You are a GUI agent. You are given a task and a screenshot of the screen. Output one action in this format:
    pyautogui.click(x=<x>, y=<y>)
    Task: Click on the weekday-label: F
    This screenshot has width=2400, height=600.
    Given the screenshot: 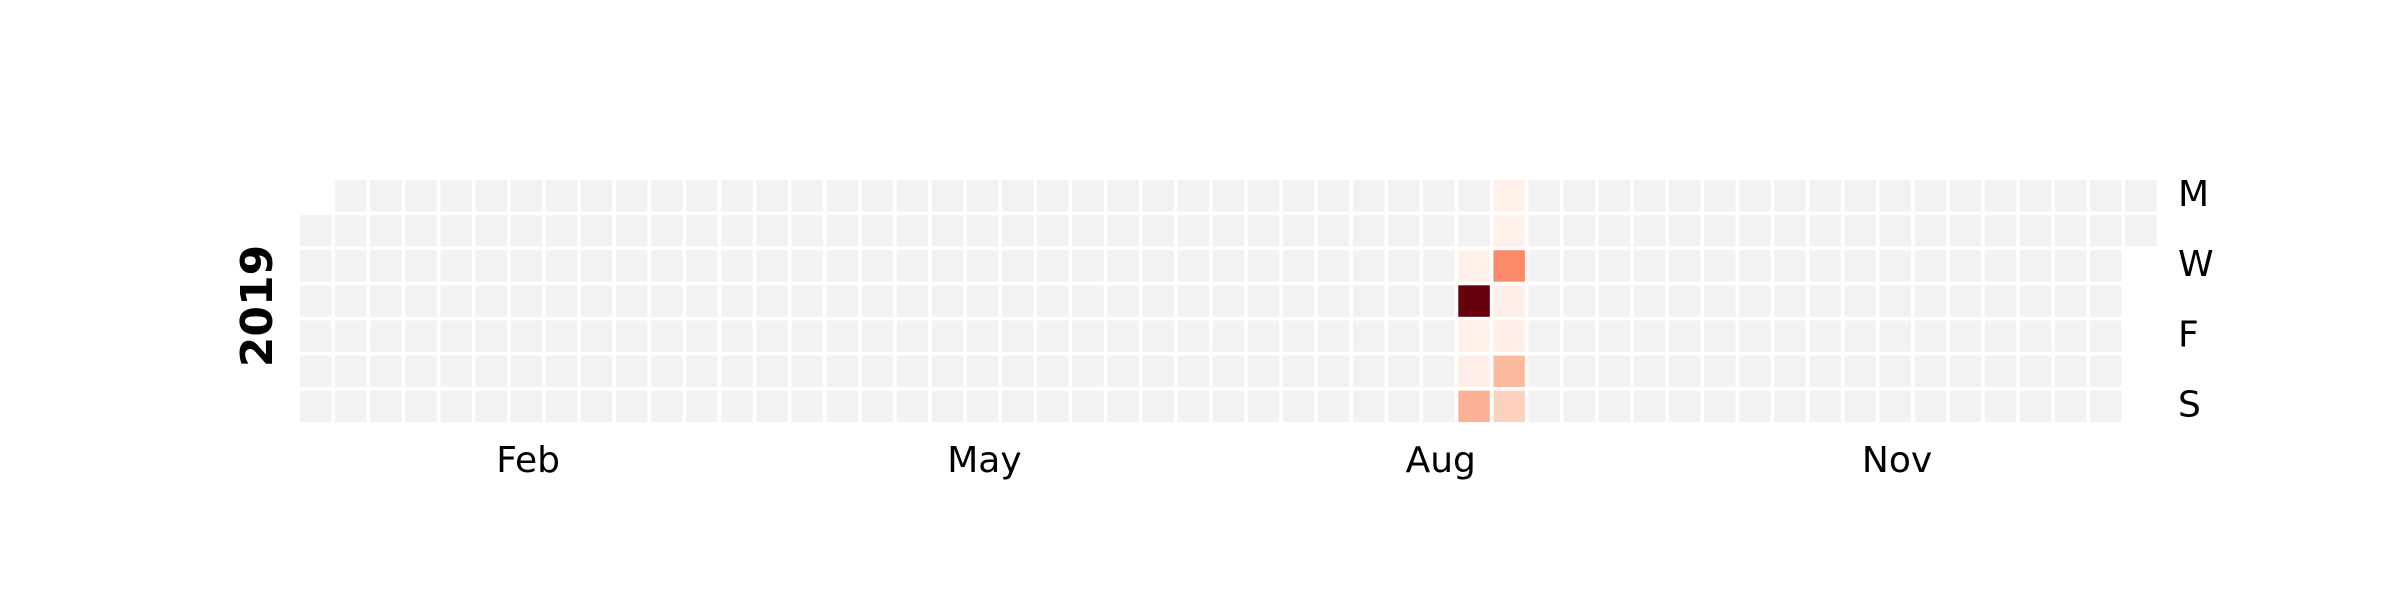 What is the action you would take?
    pyautogui.click(x=2188, y=334)
    